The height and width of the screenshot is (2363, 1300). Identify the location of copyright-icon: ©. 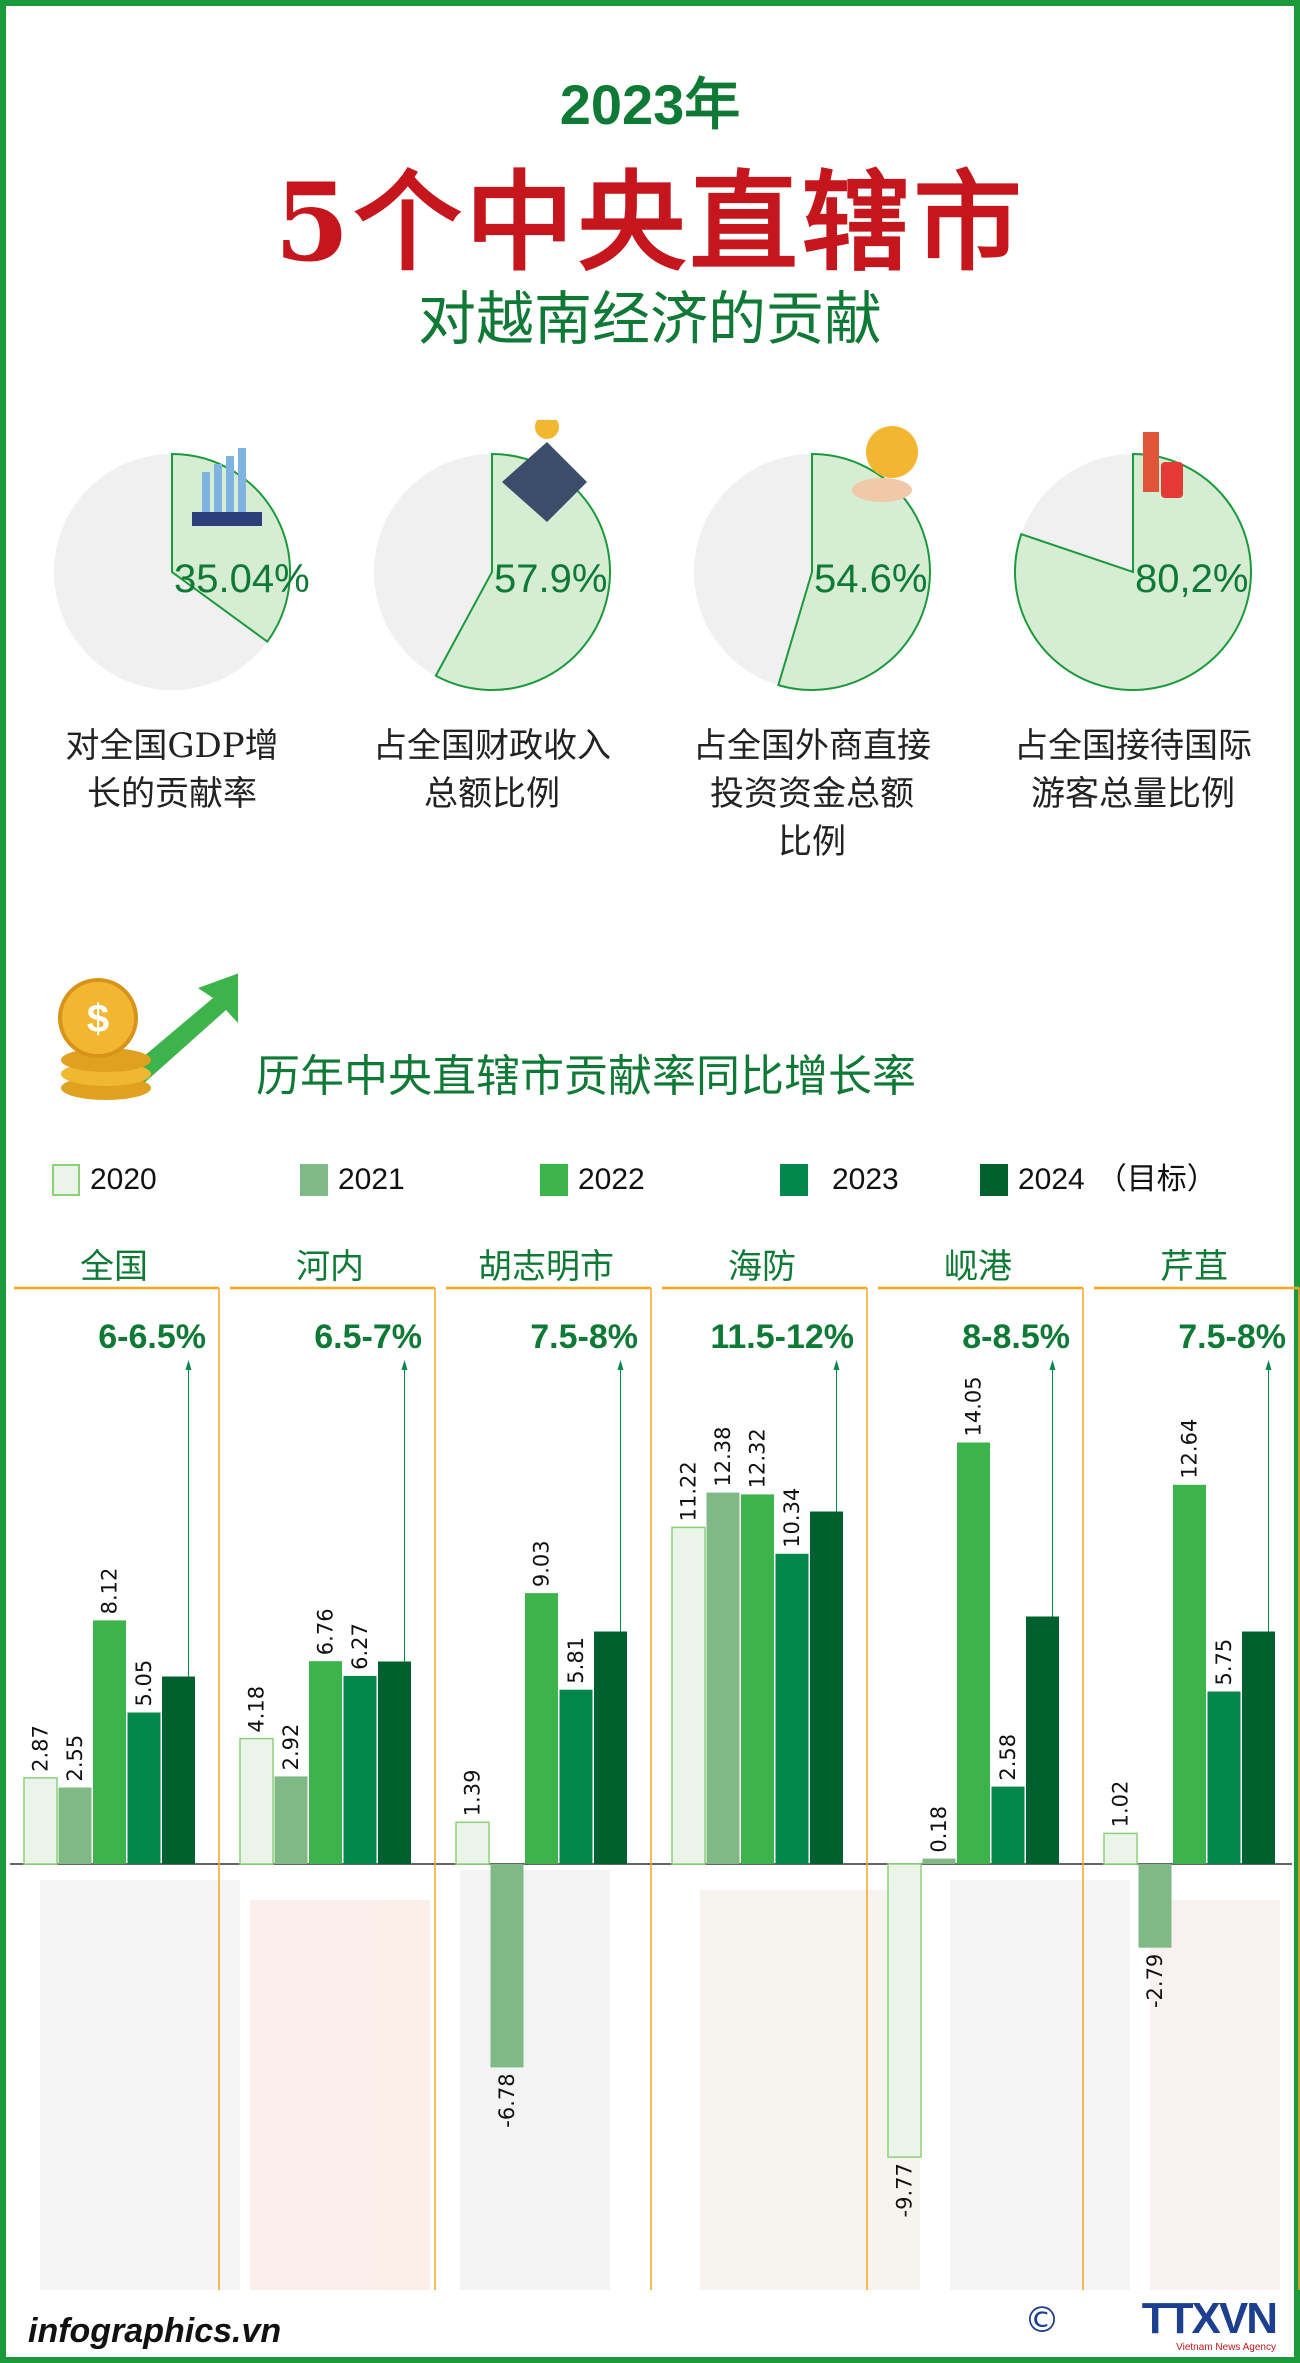
(1042, 2320).